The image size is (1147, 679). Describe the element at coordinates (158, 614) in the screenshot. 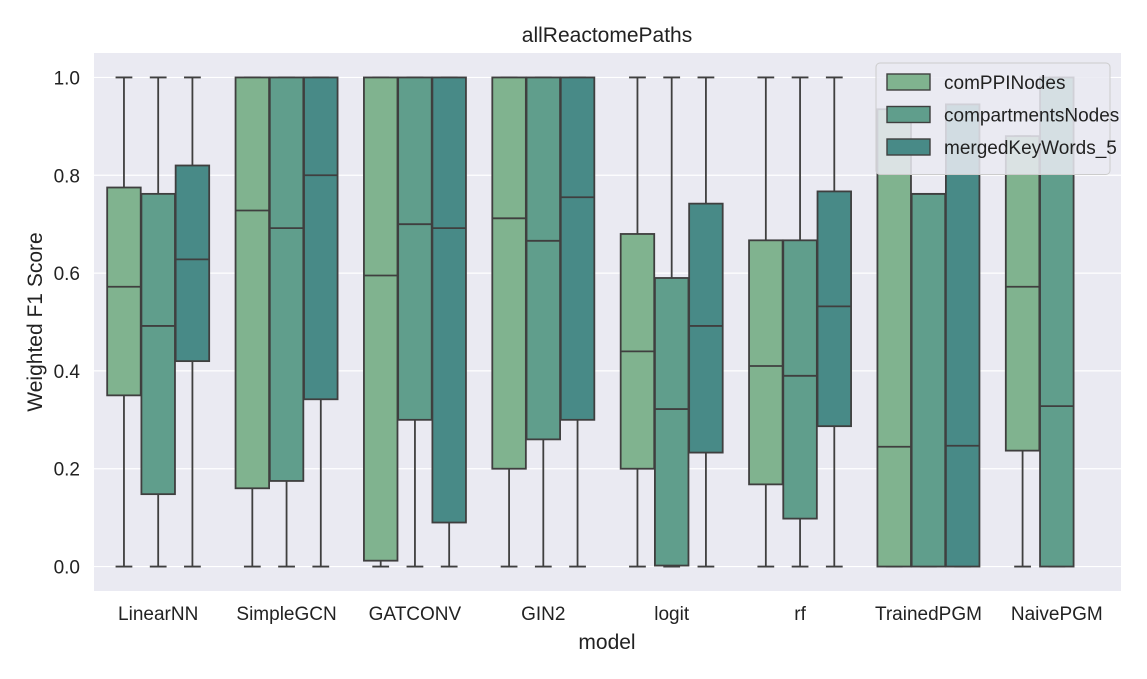

I see `x-tick-label: LinearNN` at that location.